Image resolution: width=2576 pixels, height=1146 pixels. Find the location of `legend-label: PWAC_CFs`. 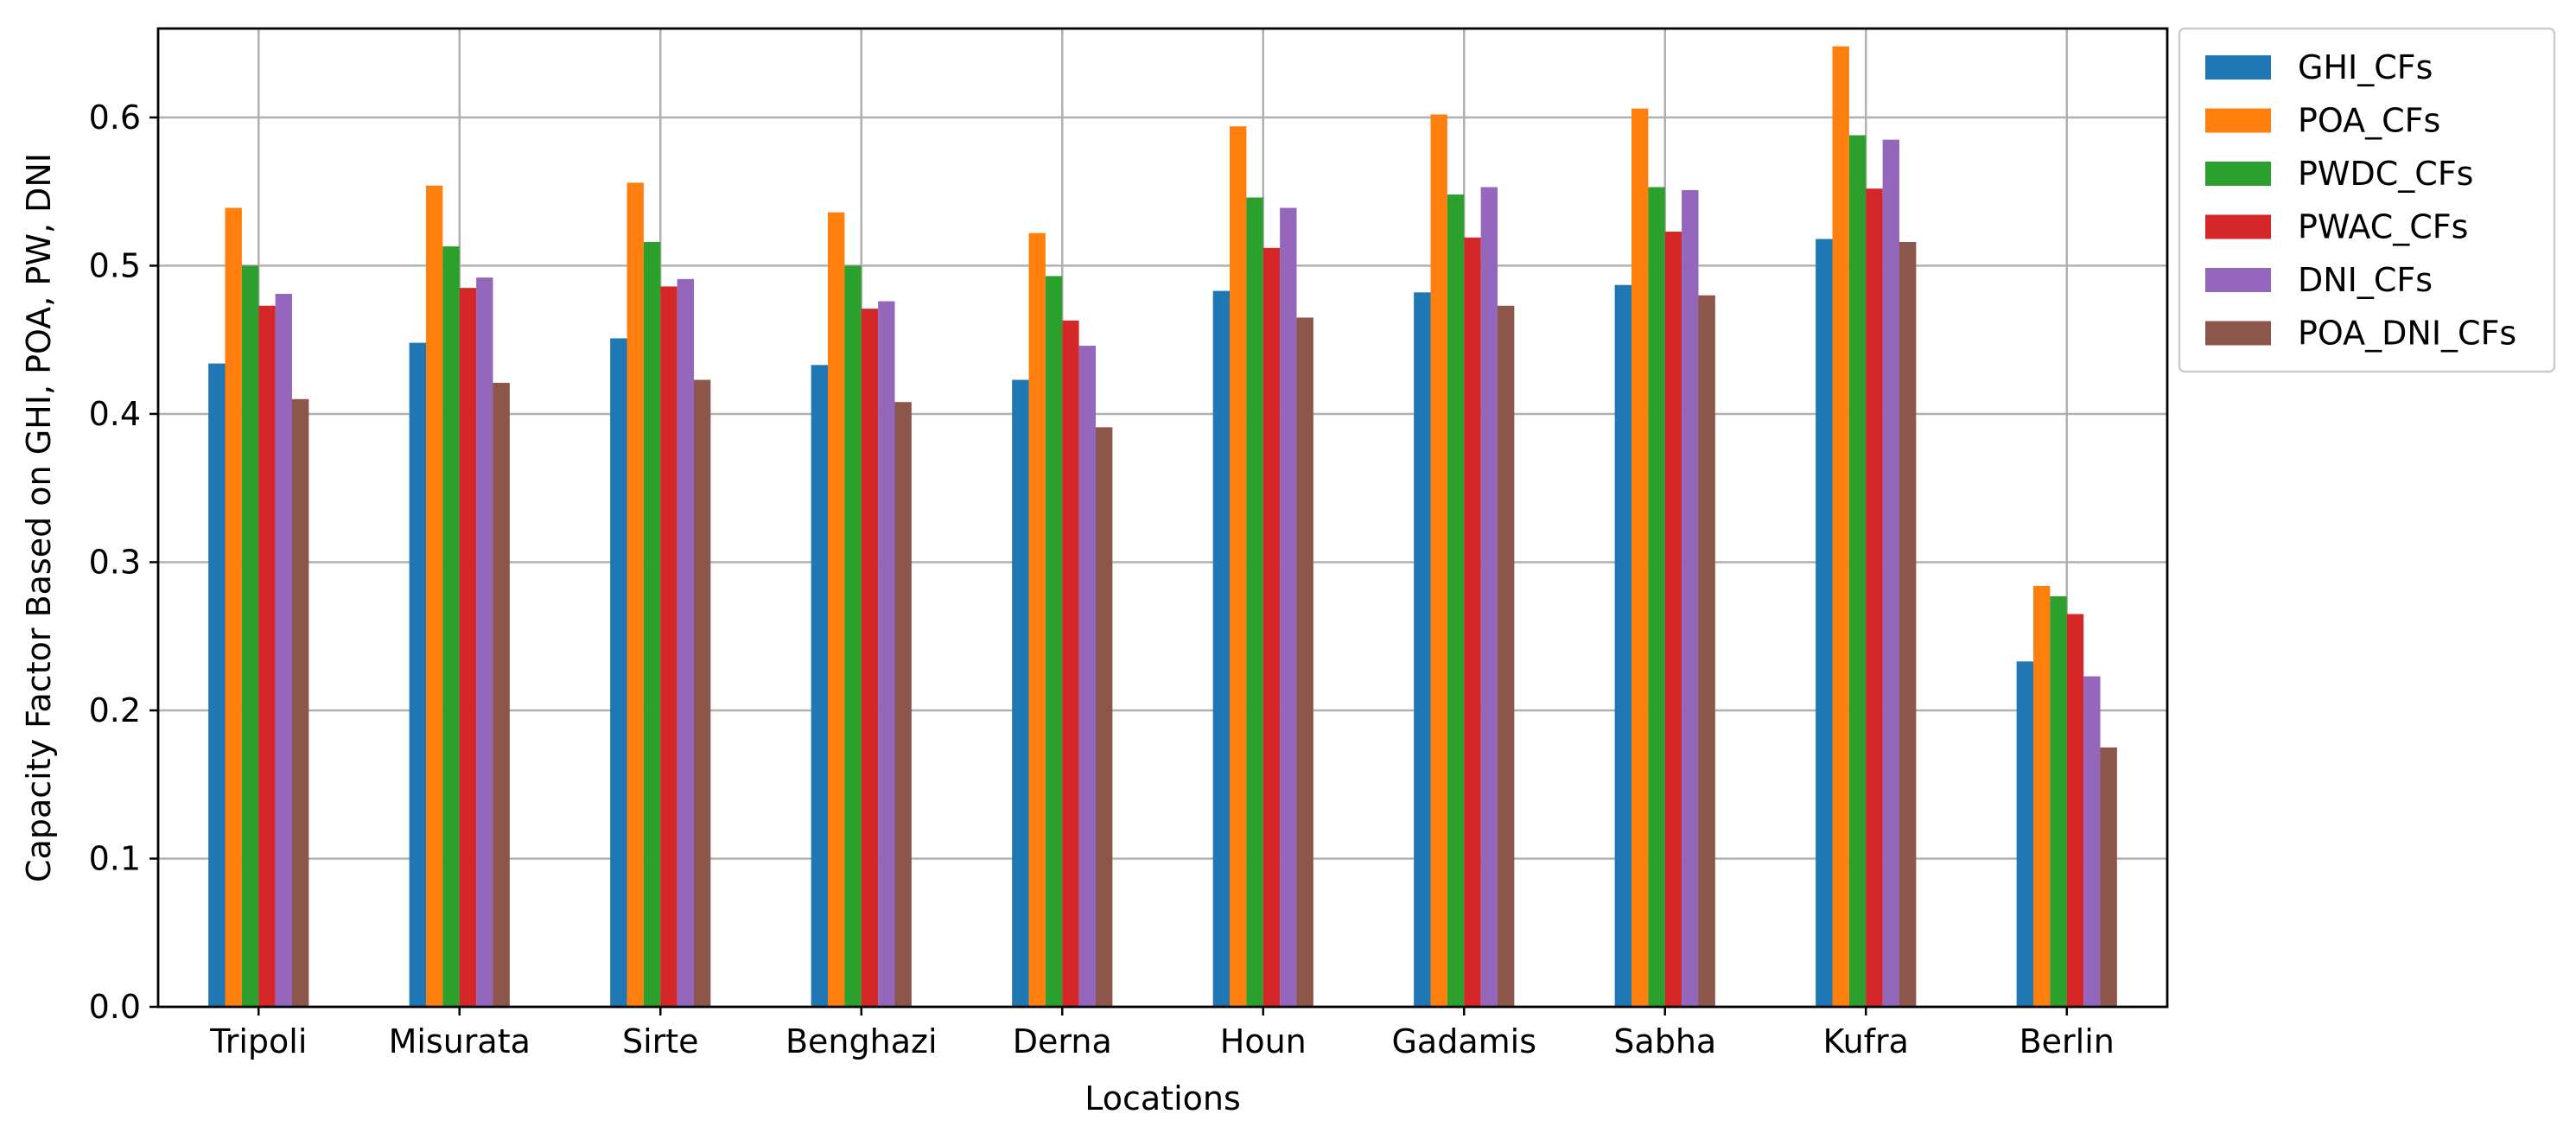

legend-label: PWAC_CFs is located at coordinates (2383, 227).